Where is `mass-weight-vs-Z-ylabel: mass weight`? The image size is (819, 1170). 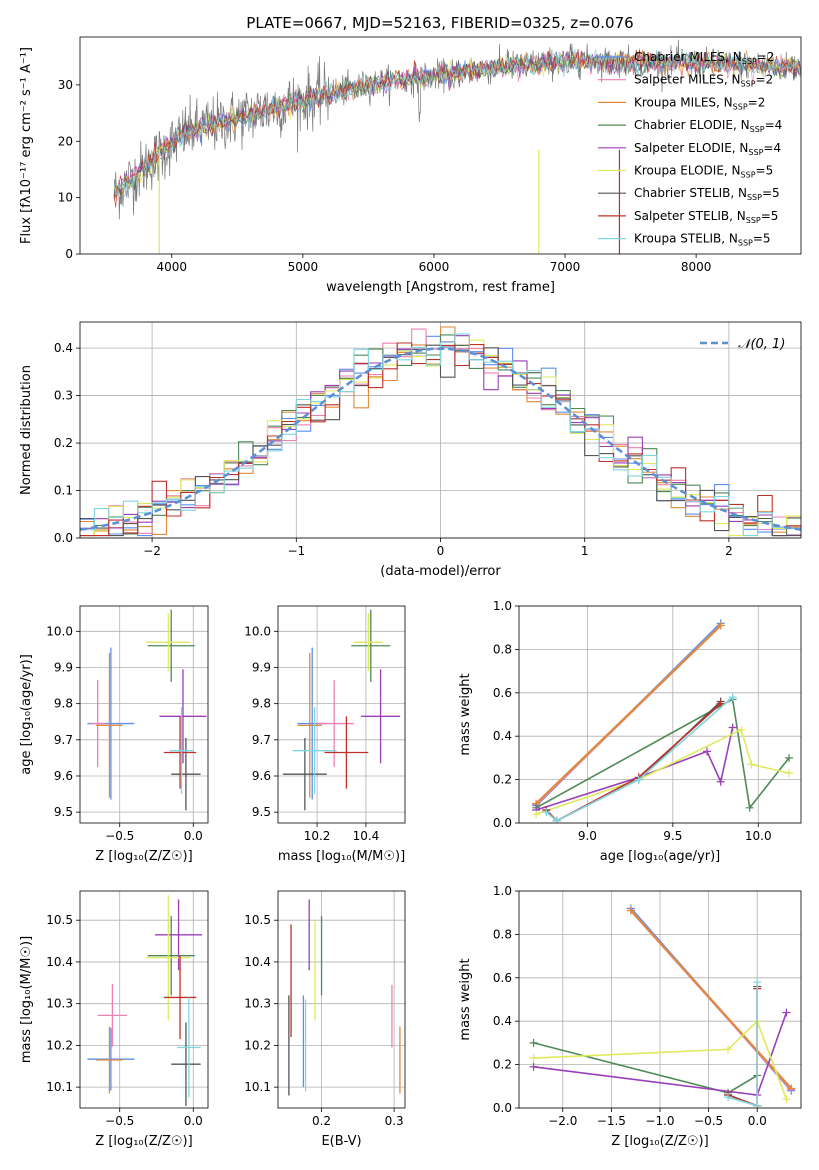
mass-weight-vs-Z-ylabel: mass weight is located at coordinates (465, 999).